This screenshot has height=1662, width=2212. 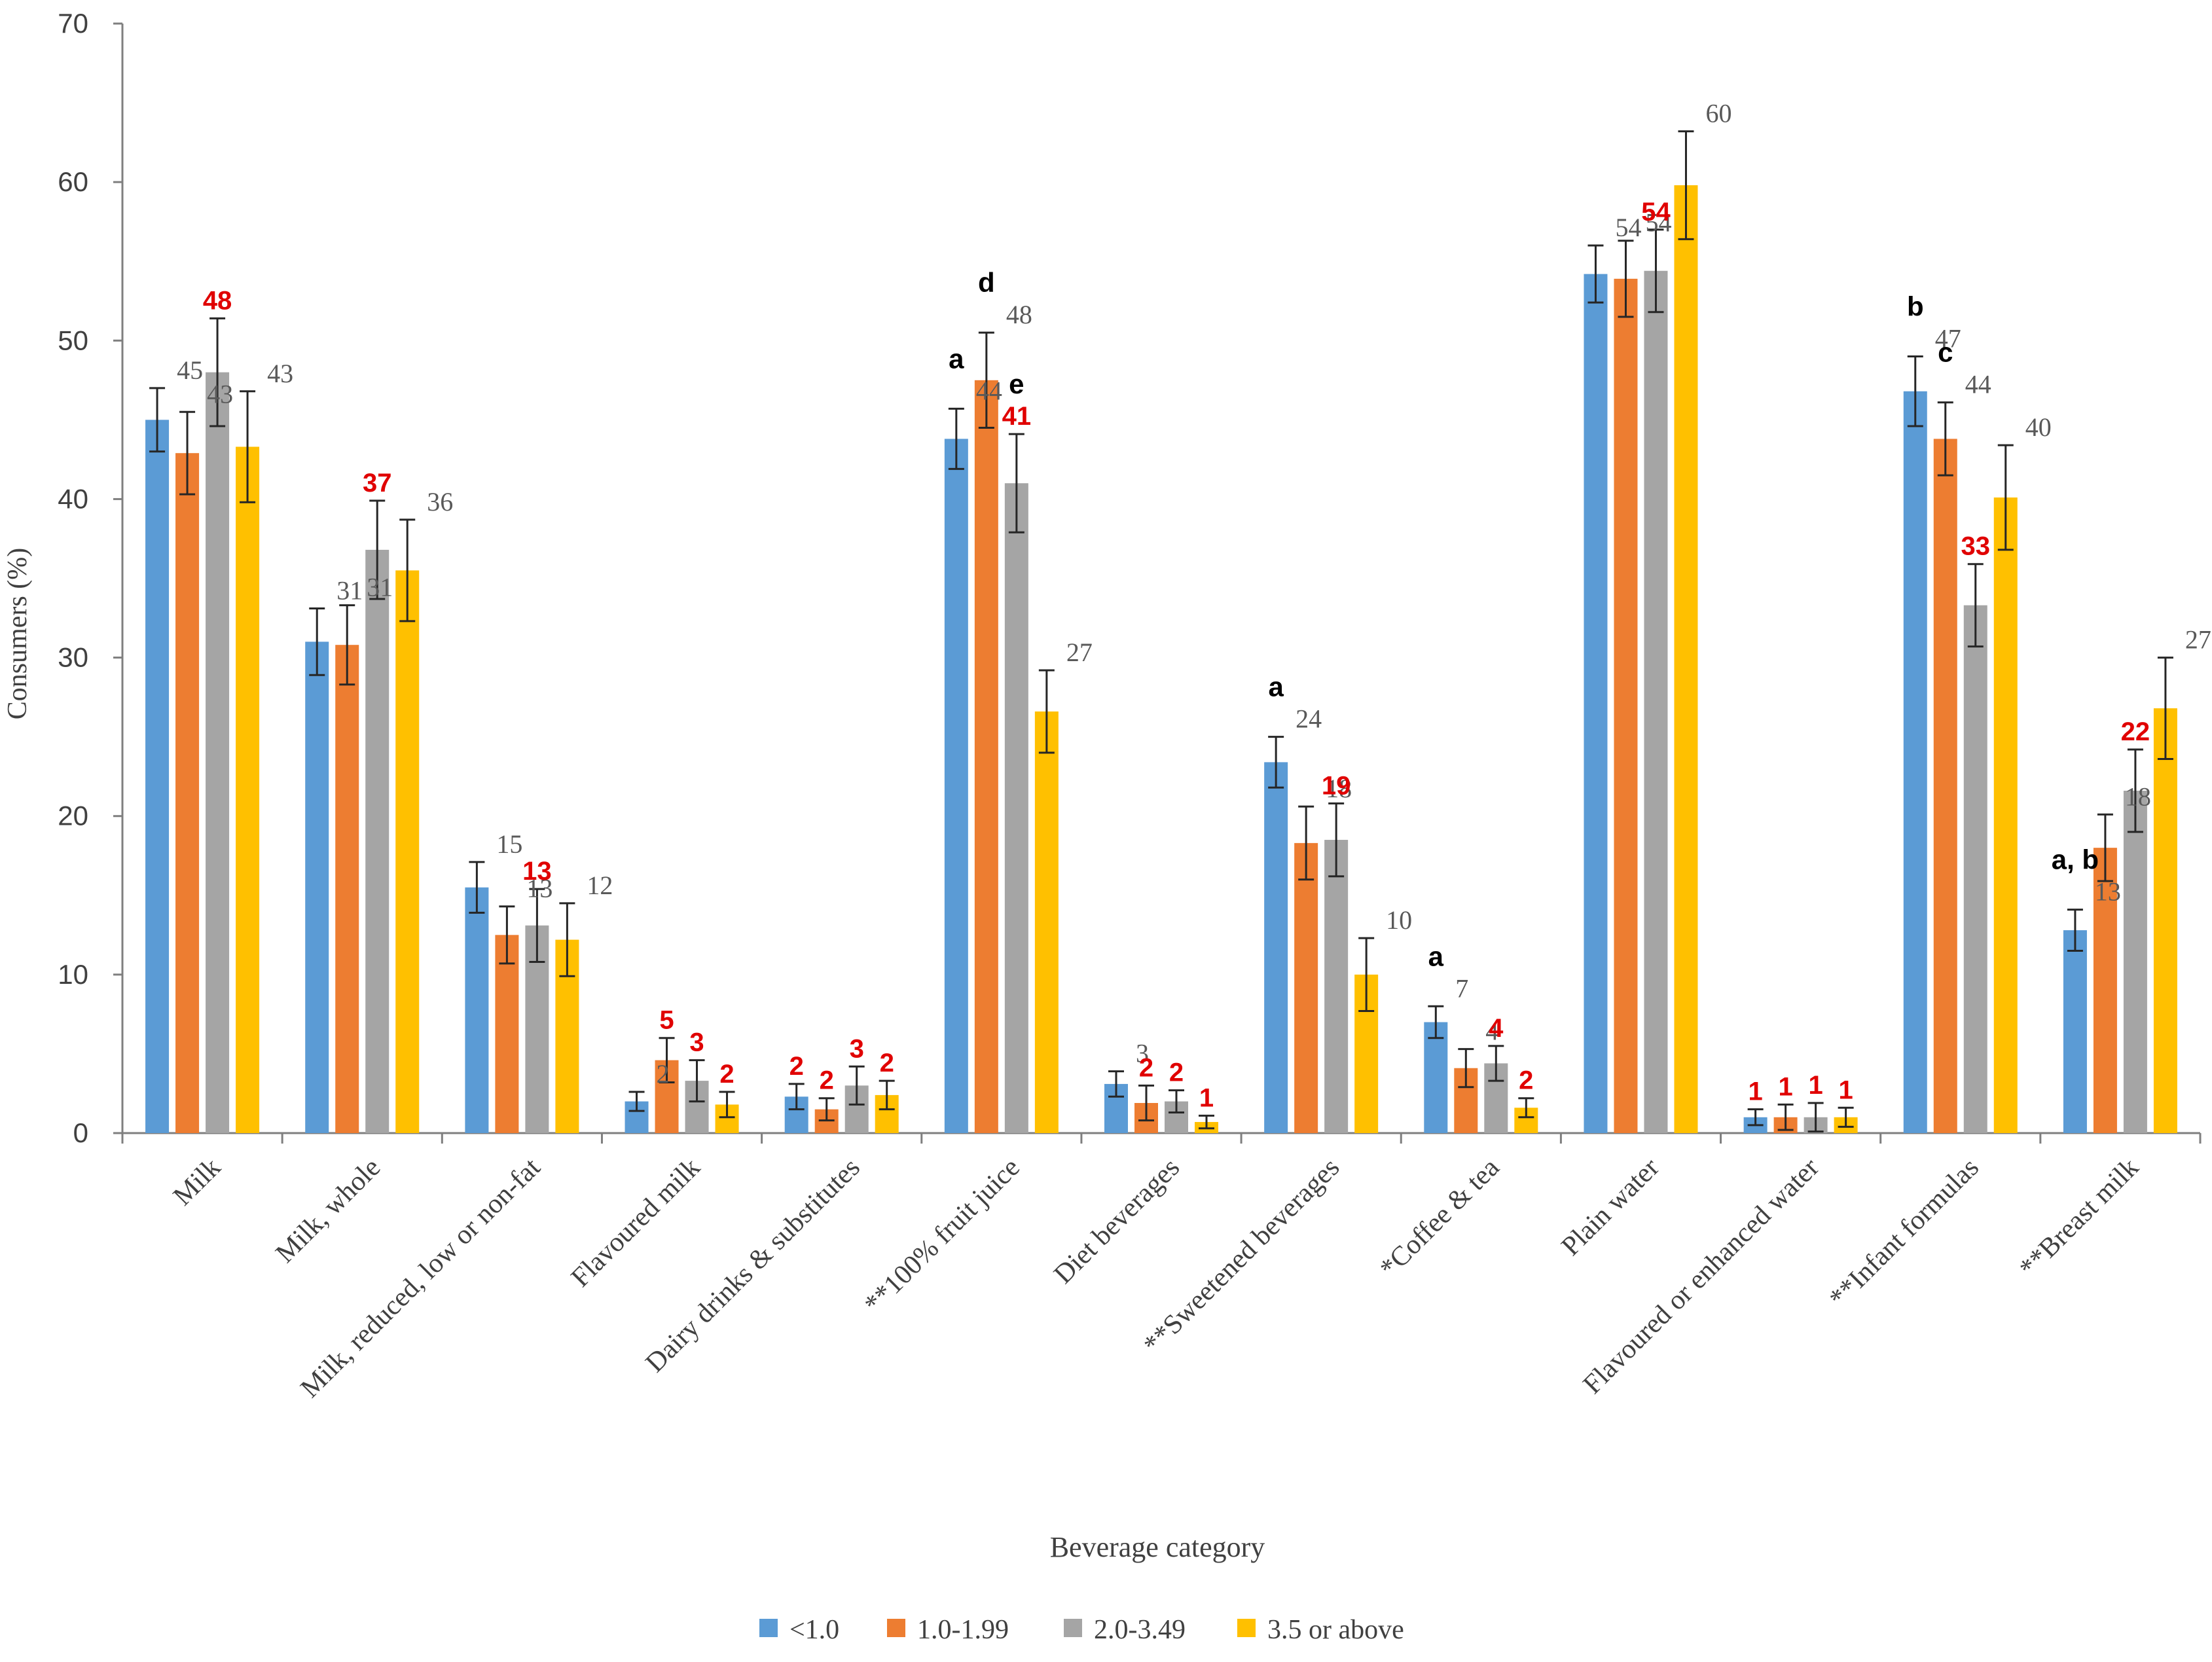 What do you see at coordinates (1399, 920) in the screenshot?
I see `data-label: 10` at bounding box center [1399, 920].